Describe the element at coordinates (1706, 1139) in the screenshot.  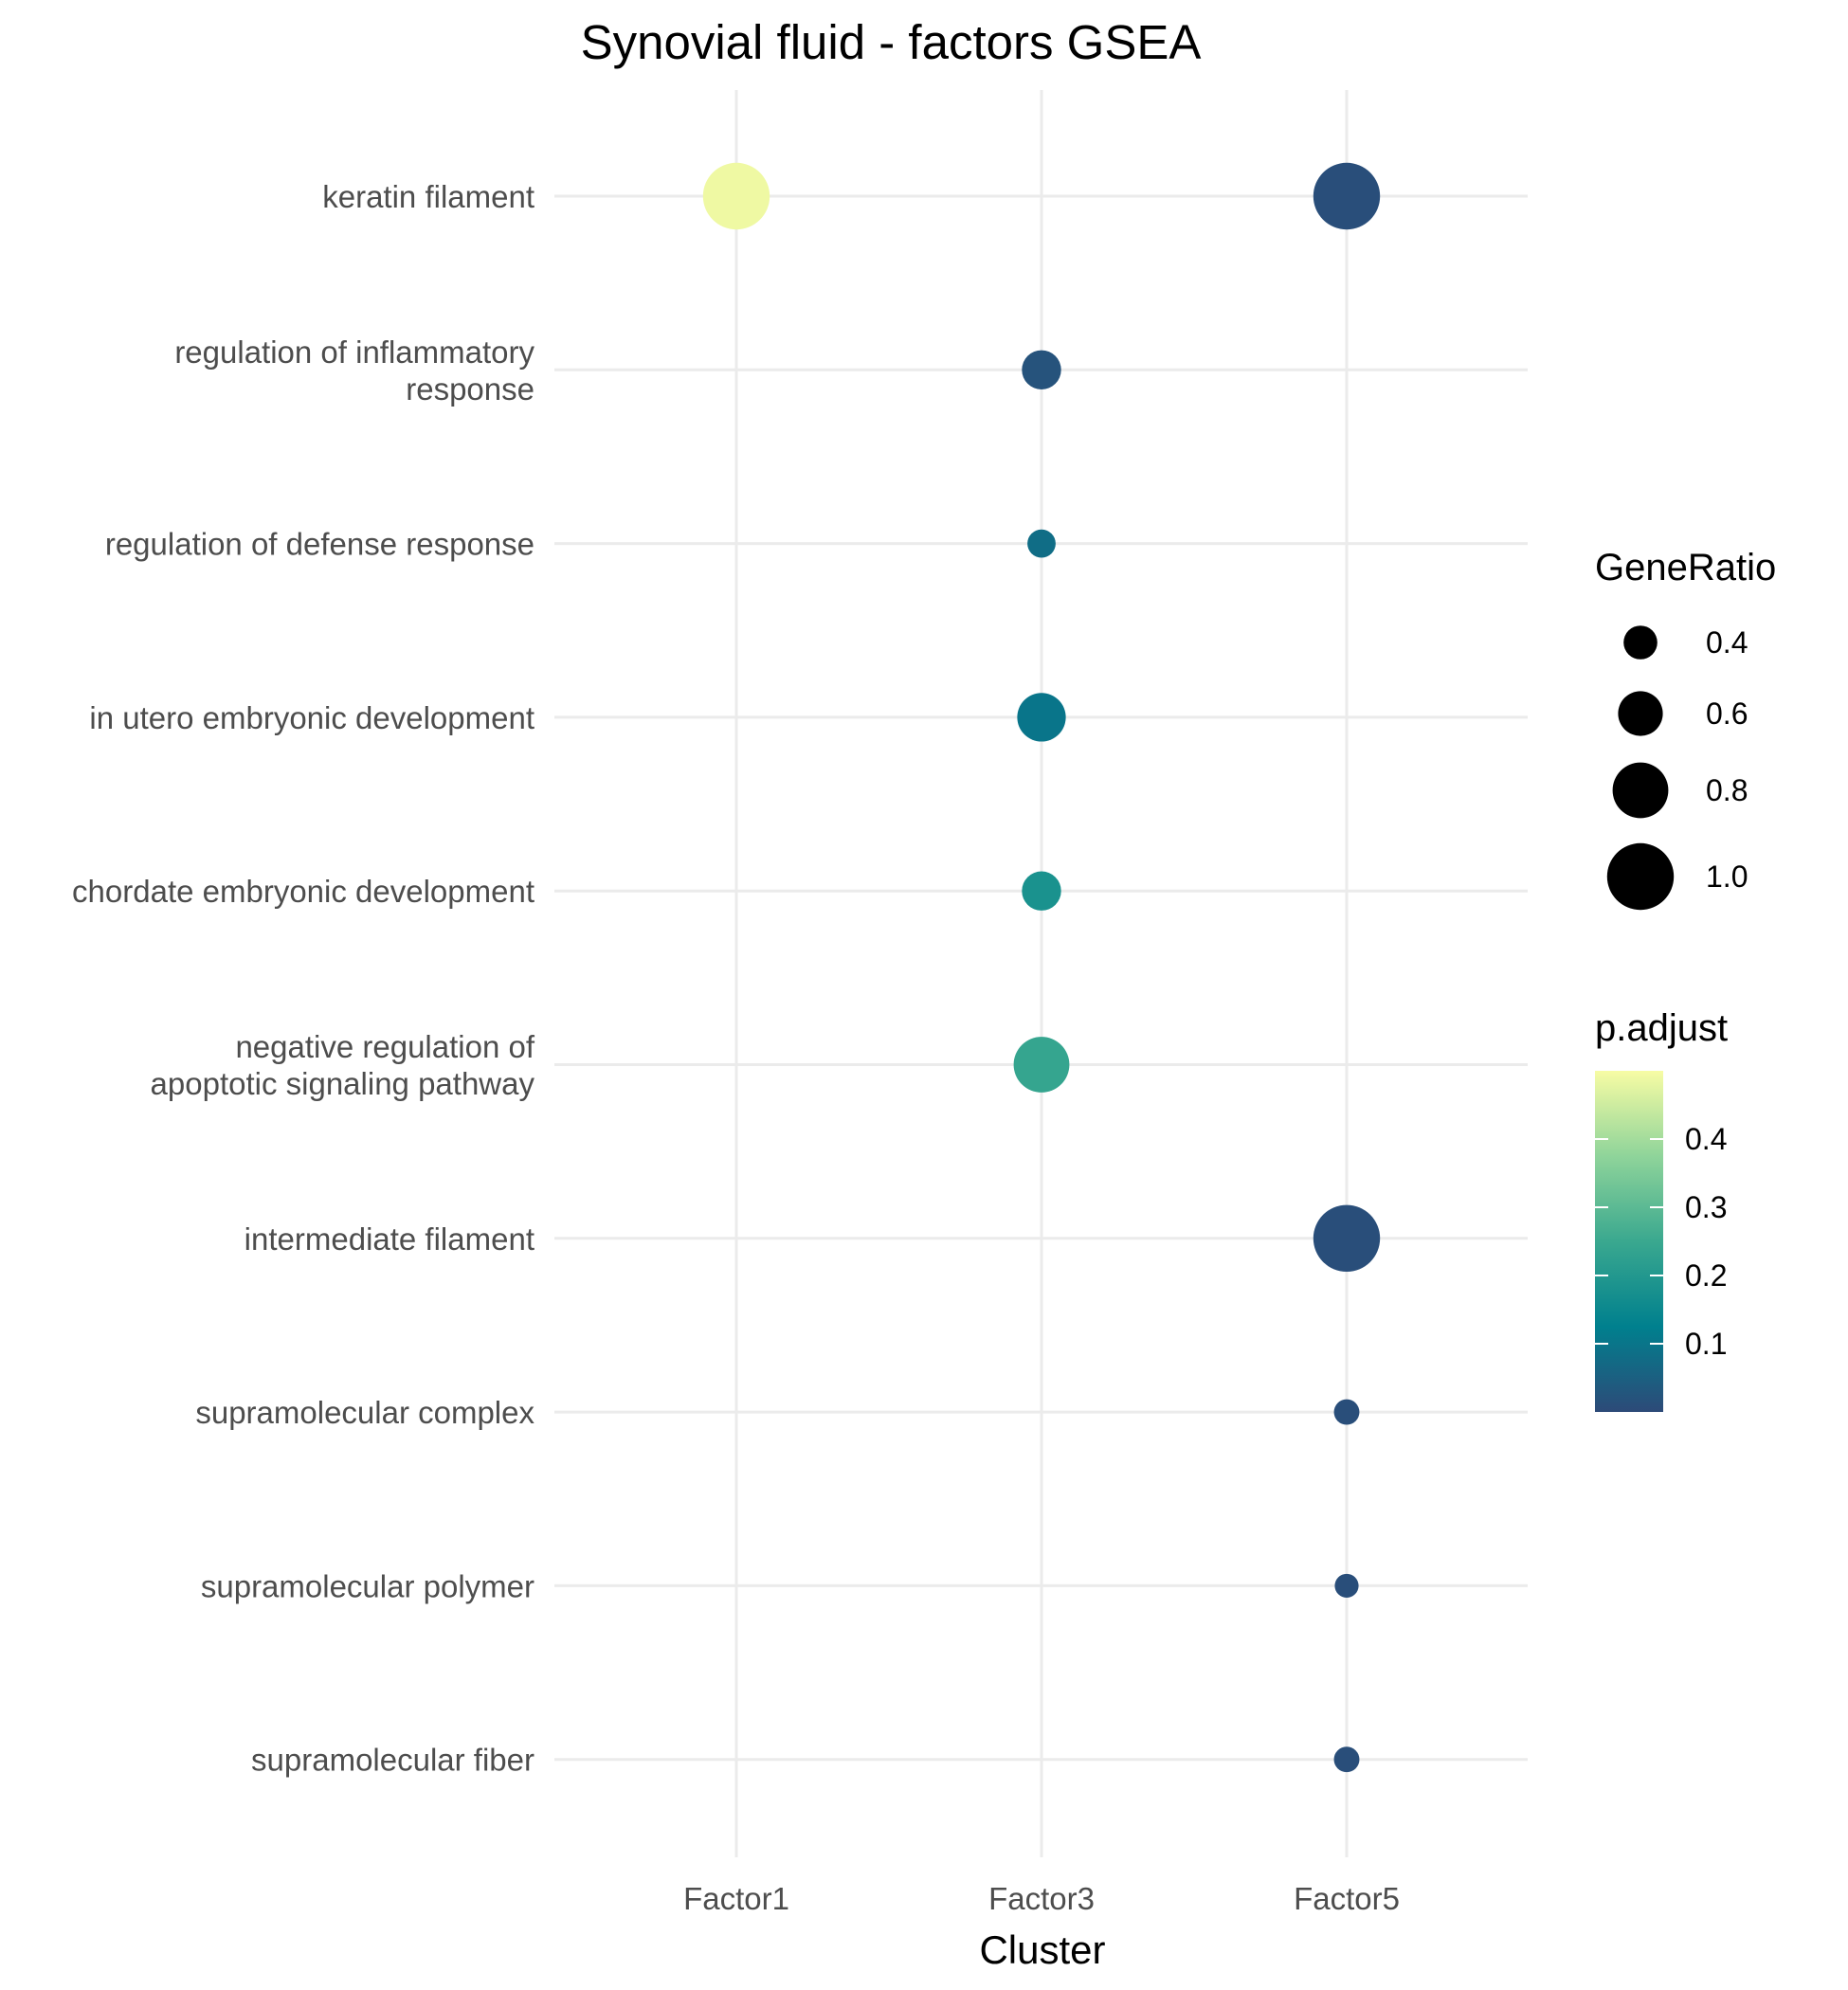
I see `color-legend-label: 0.4` at that location.